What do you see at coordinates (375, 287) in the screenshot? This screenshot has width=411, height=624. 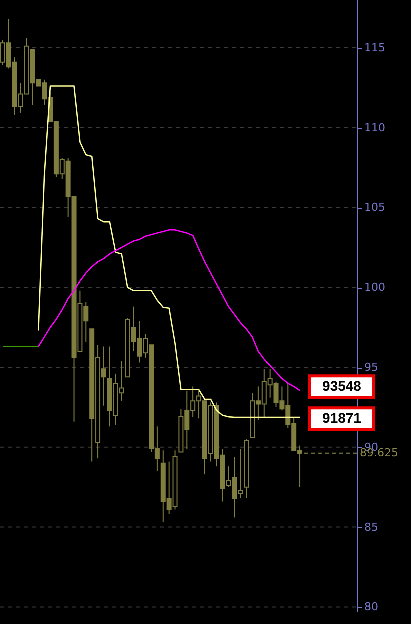 I see `y-tick-label: 100` at bounding box center [375, 287].